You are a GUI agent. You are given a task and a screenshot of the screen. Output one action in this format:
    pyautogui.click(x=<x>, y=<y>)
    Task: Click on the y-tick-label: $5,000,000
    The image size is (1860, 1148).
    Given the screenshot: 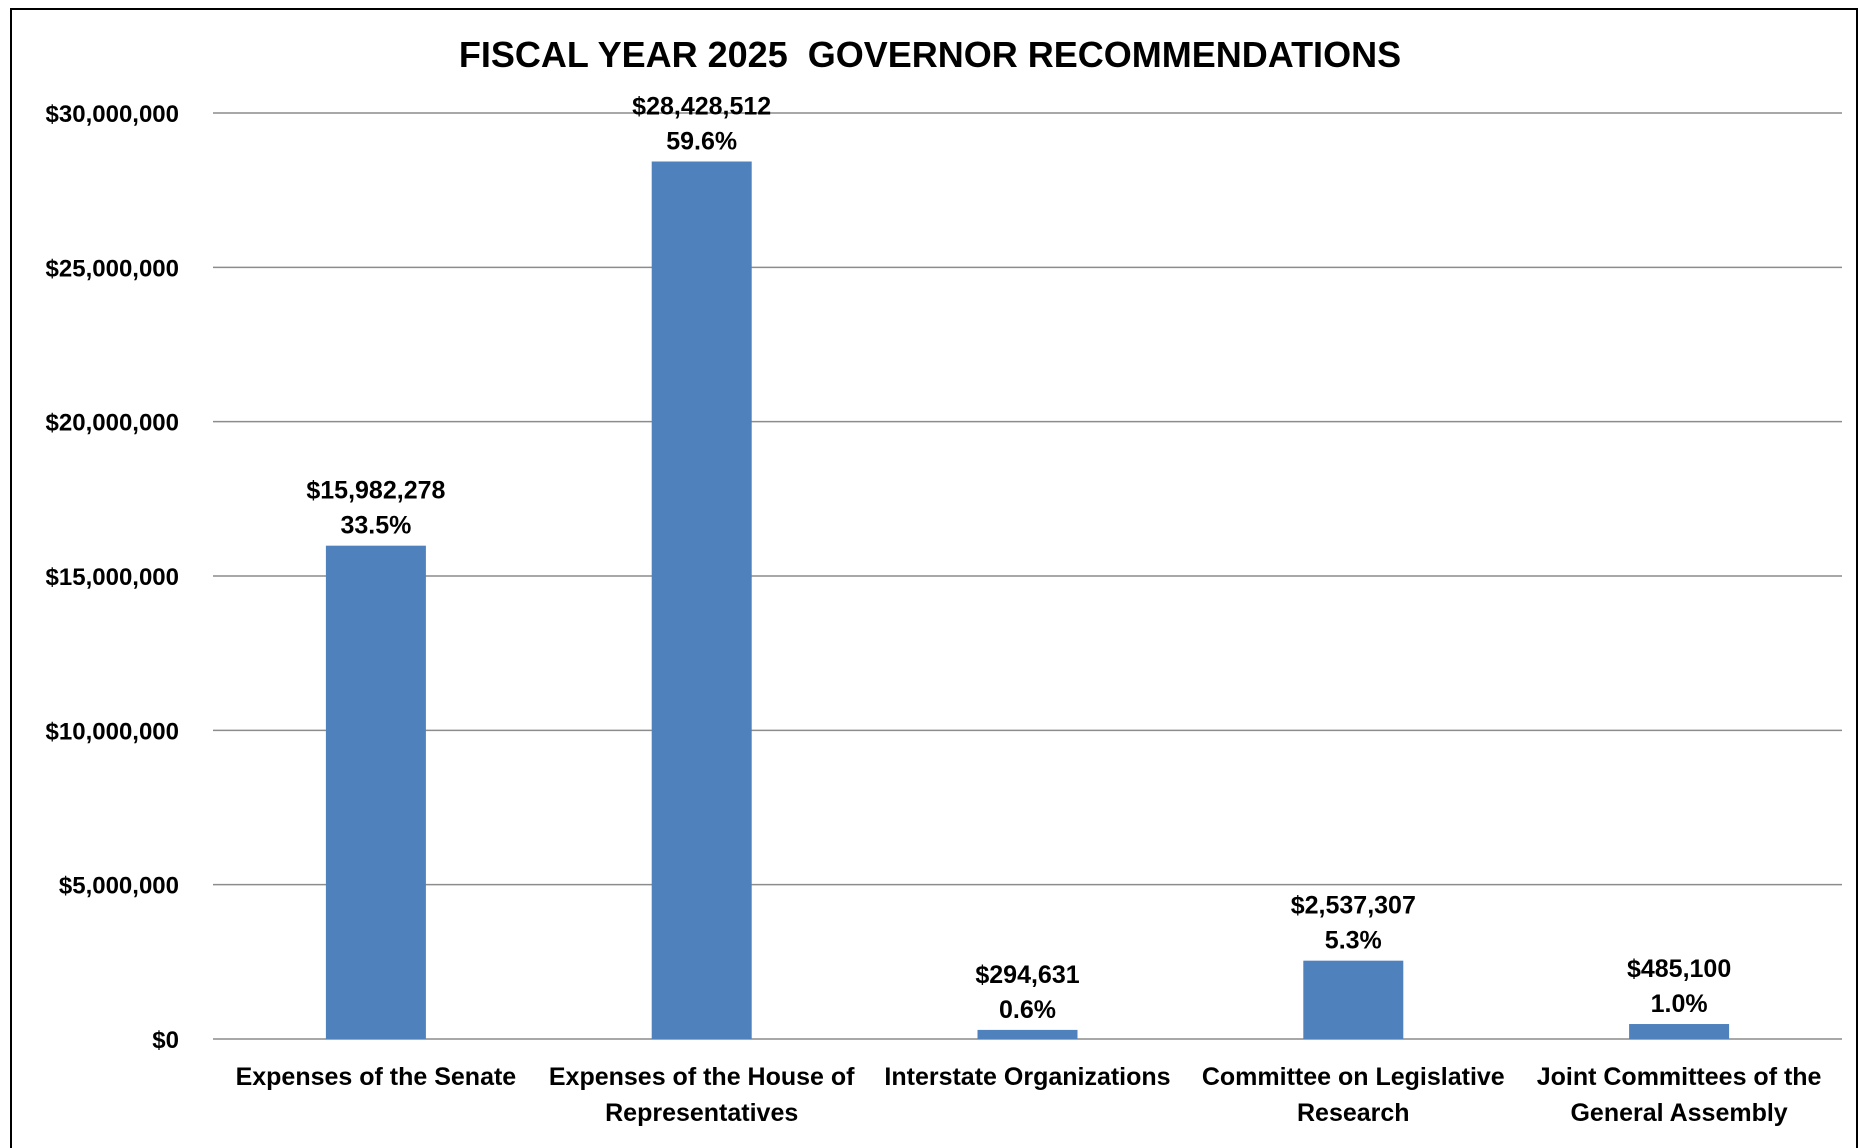 What is the action you would take?
    pyautogui.click(x=119, y=886)
    